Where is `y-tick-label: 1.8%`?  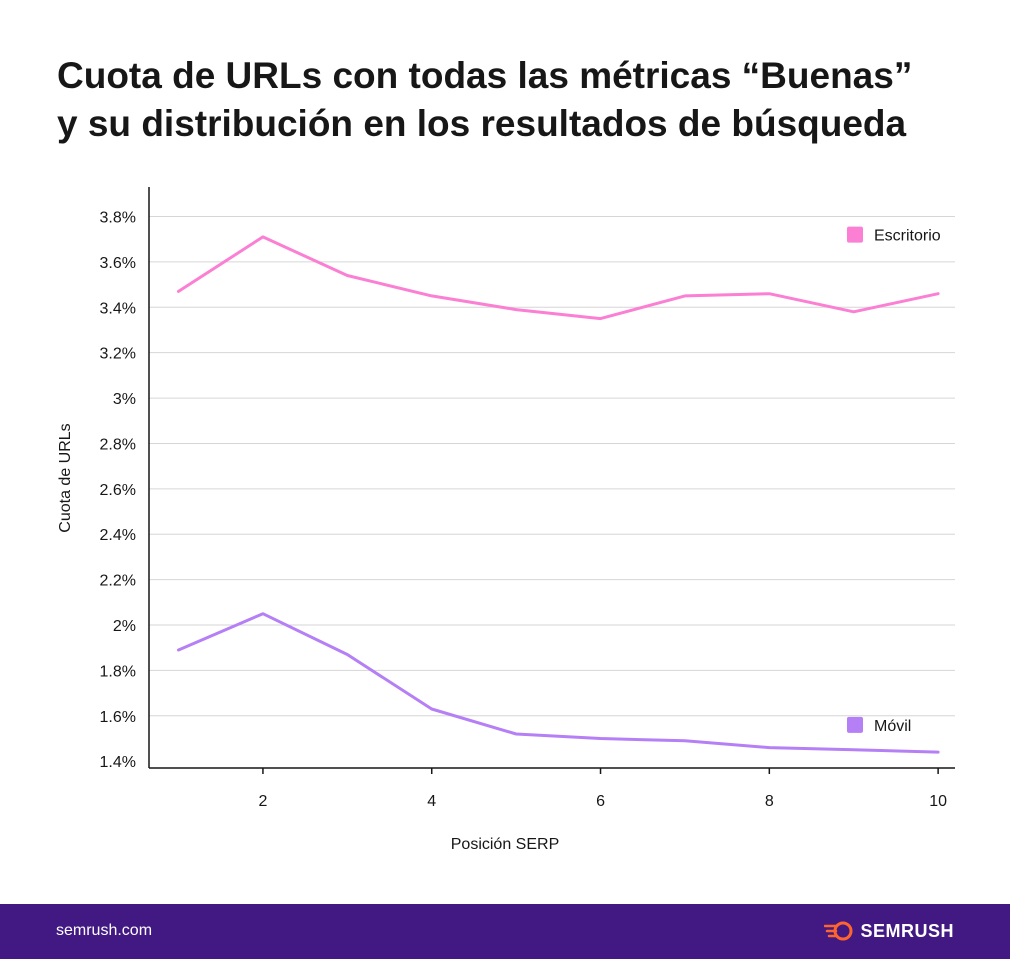 y-tick-label: 1.8% is located at coordinates (118, 671).